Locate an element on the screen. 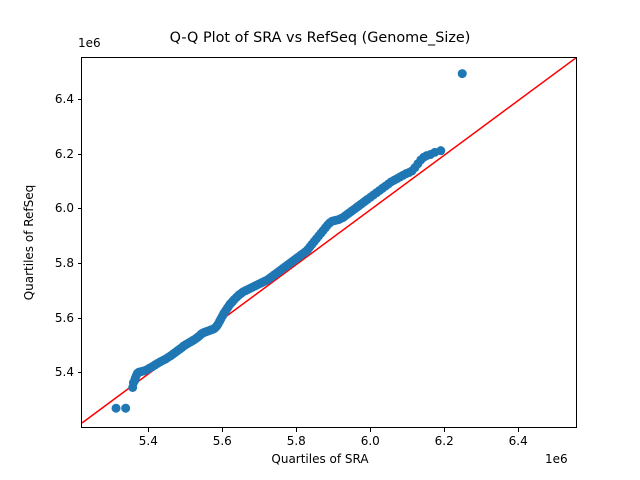 This screenshot has width=640, height=480. page-title: Q-Q Plot of SRA vs RefSeq (Genome_Size) is located at coordinates (320, 38).